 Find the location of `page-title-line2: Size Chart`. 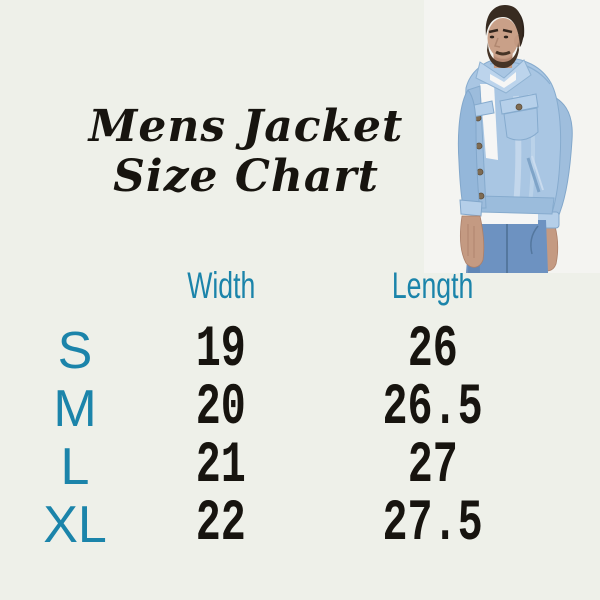

page-title-line2: Size Chart is located at coordinates (246, 177).